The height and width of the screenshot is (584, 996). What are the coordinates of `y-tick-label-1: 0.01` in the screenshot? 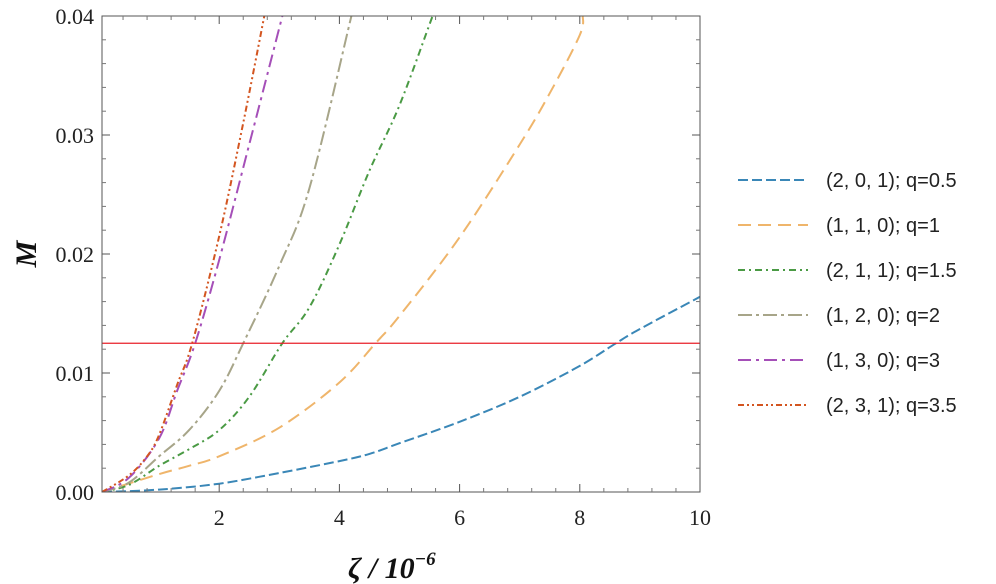 It's located at (75, 373).